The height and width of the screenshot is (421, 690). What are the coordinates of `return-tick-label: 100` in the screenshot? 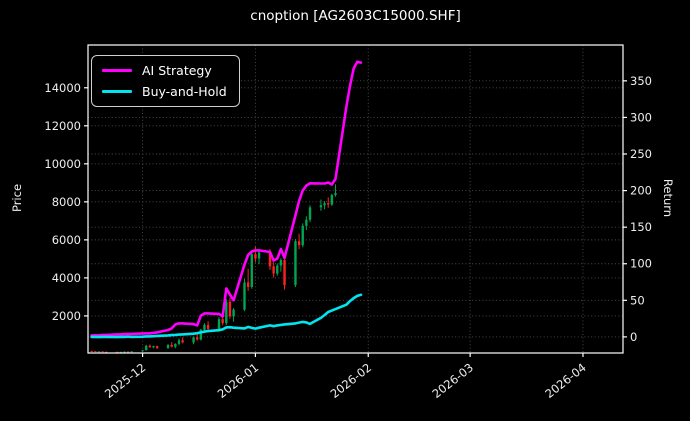 It's located at (641, 264).